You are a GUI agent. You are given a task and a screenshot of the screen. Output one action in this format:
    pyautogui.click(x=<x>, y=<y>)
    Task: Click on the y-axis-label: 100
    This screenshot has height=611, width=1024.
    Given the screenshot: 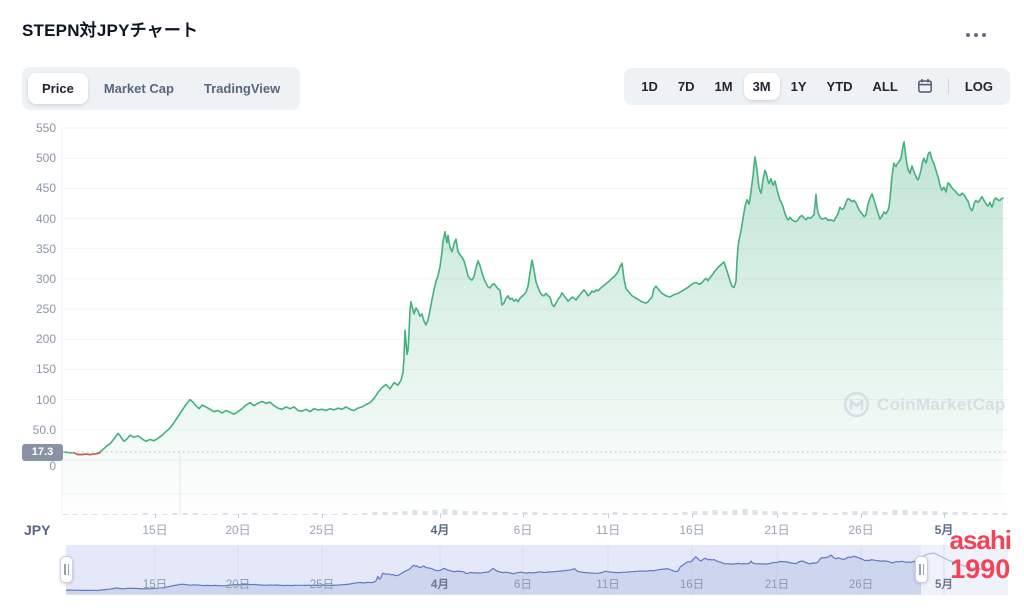 What is the action you would take?
    pyautogui.click(x=45, y=399)
    